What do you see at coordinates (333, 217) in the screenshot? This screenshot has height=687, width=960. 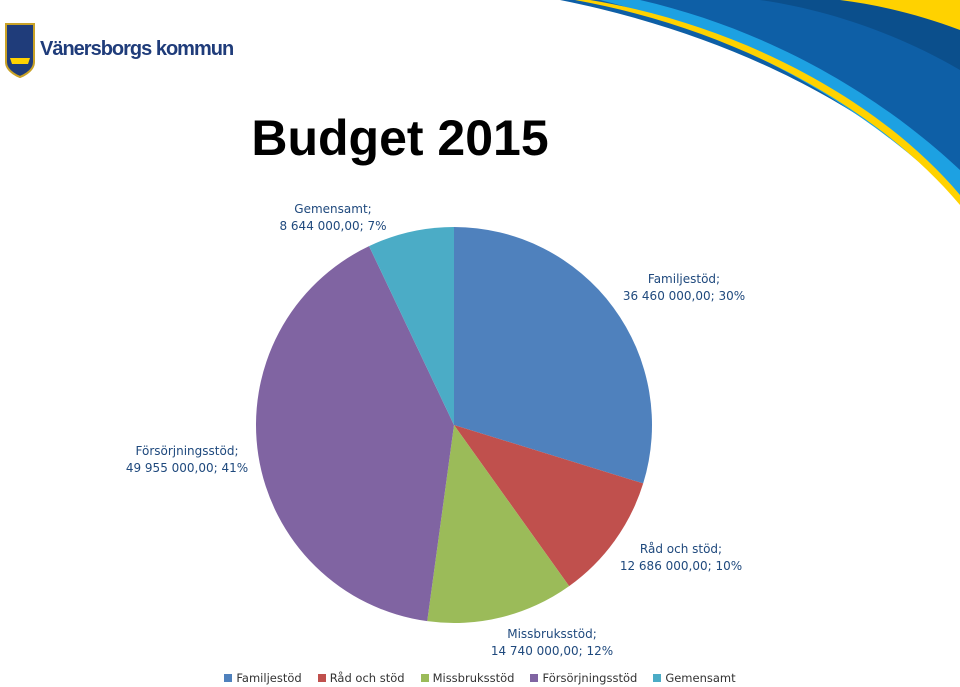 I see `data-label: Gemensamt; 8 644 000,00; 7%` at bounding box center [333, 217].